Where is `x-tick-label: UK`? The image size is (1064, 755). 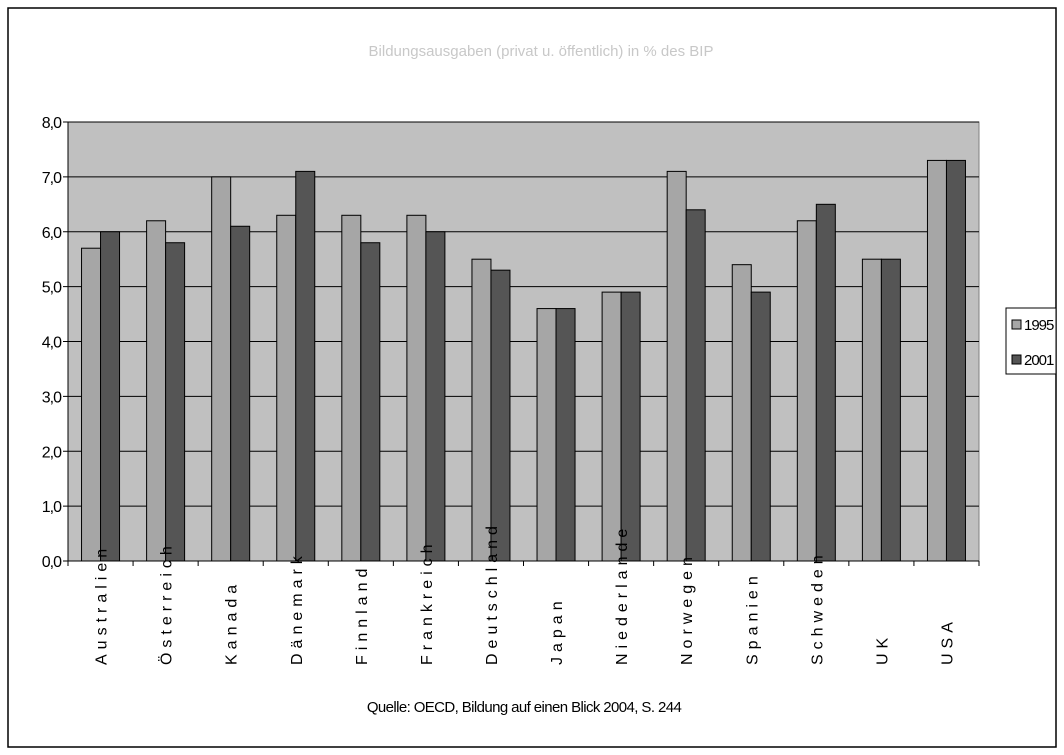 x-tick-label: UK is located at coordinates (882, 649).